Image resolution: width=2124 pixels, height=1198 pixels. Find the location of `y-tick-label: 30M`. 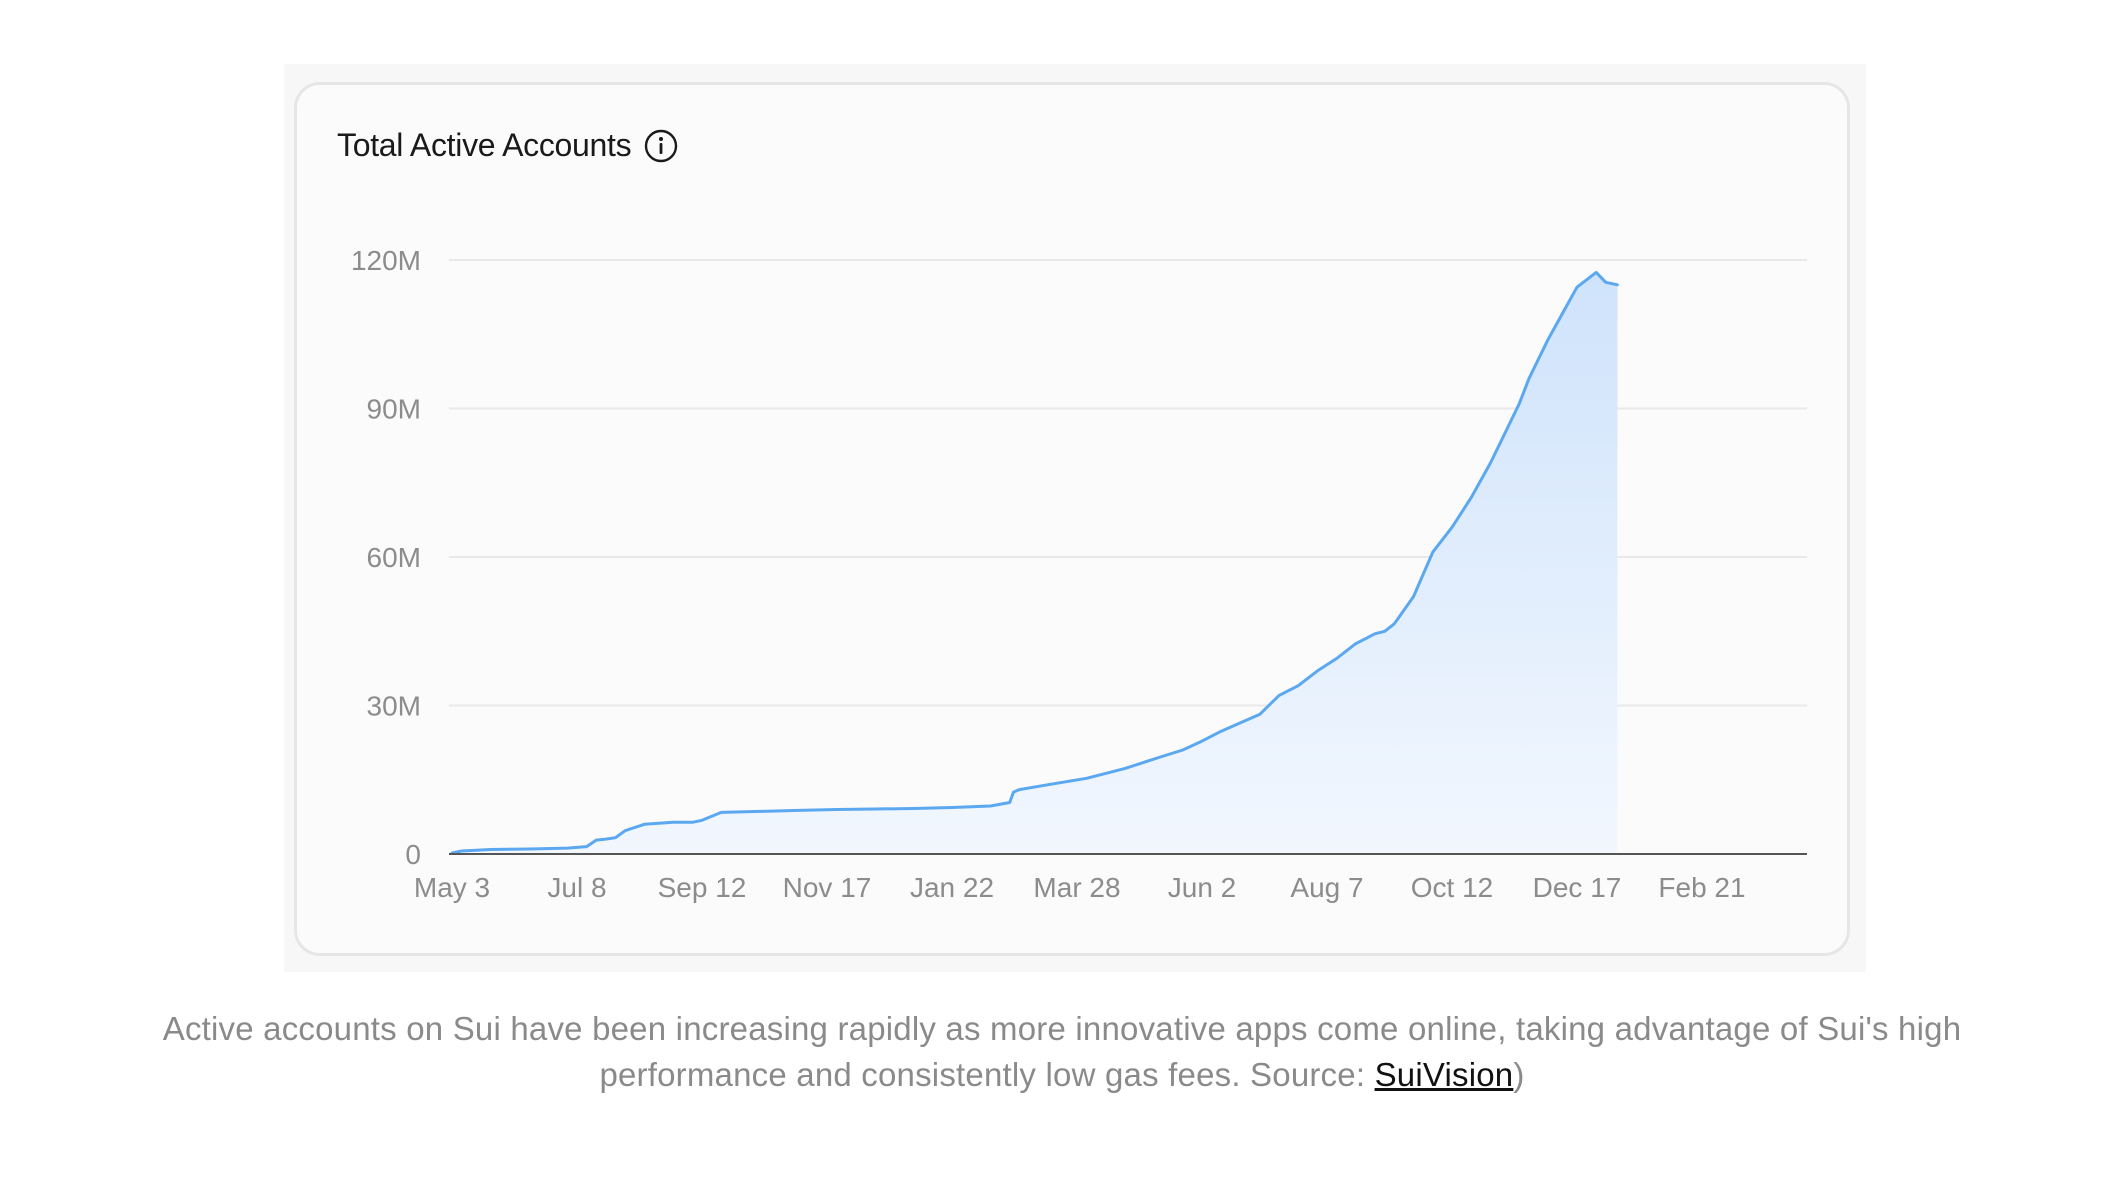

y-tick-label: 30M is located at coordinates (394, 706).